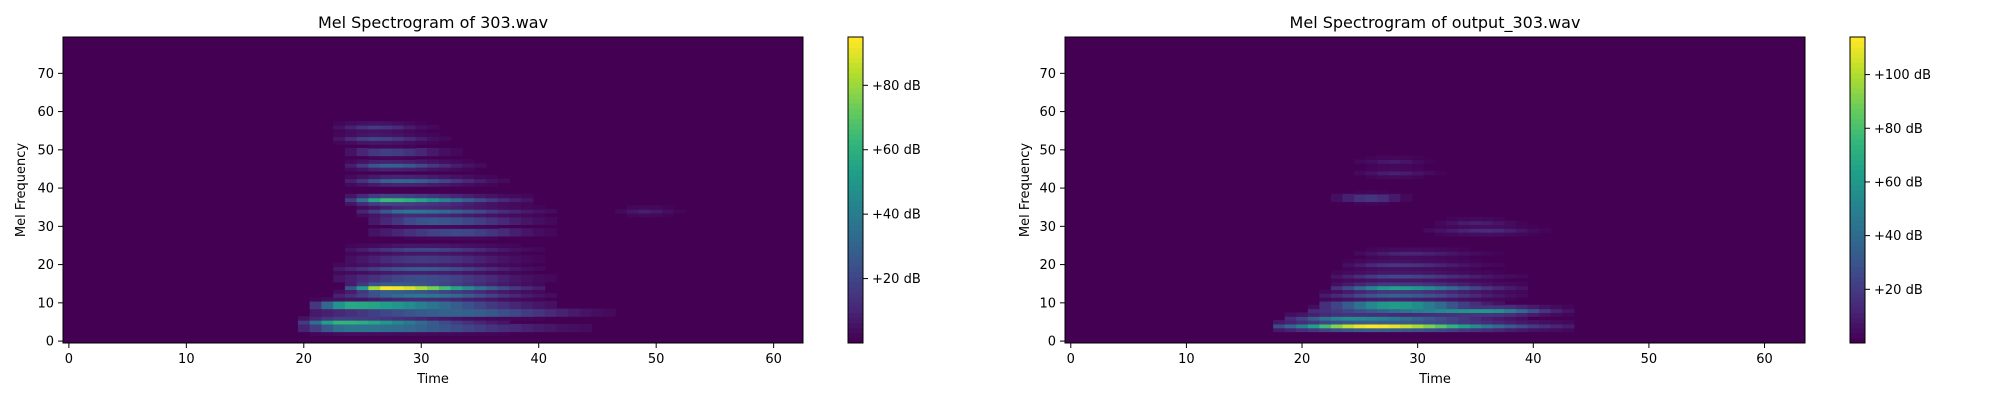  What do you see at coordinates (1186, 359) in the screenshot?
I see `x-tick-label: 10` at bounding box center [1186, 359].